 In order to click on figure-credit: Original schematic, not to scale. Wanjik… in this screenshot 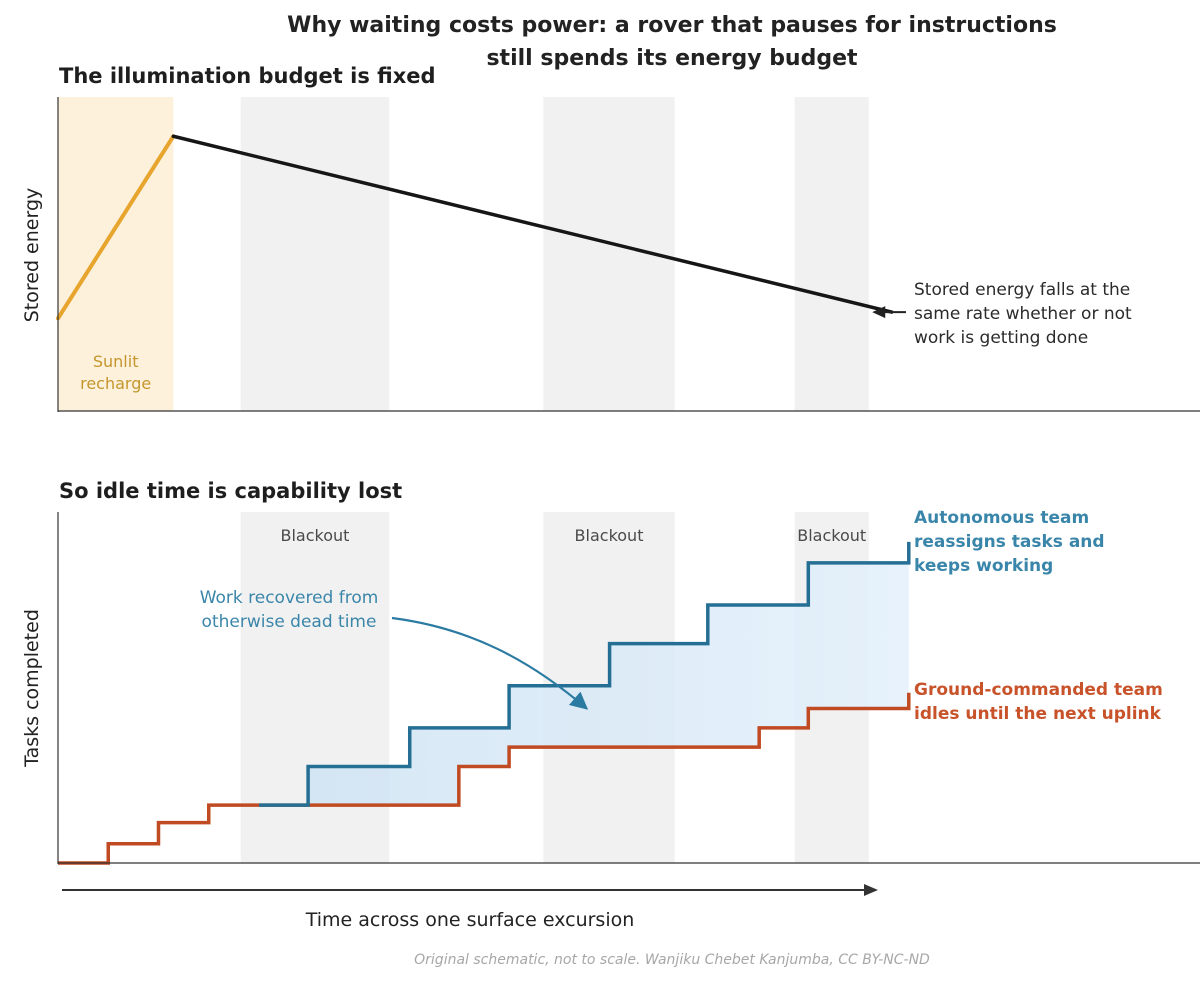, I will do `click(672, 960)`.